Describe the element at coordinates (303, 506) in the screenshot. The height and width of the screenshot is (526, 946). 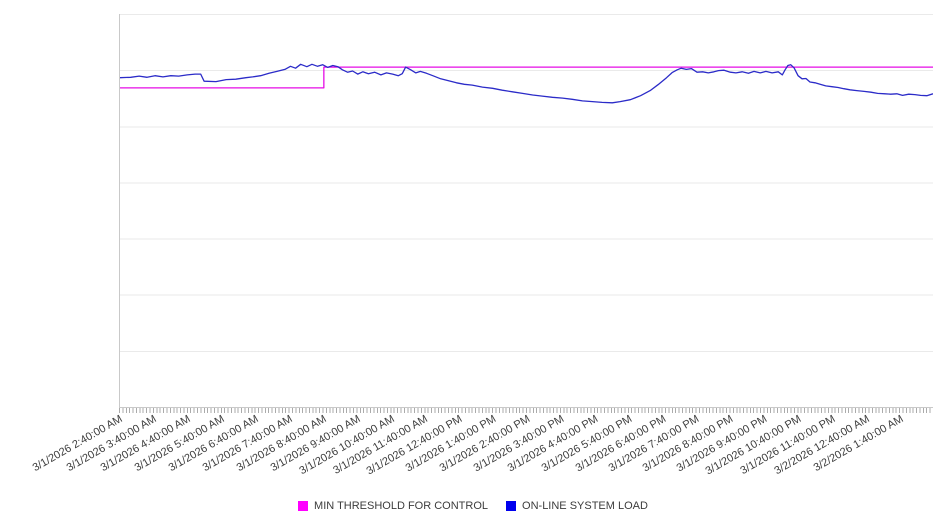
I see `min-threshold-swatch-icon` at that location.